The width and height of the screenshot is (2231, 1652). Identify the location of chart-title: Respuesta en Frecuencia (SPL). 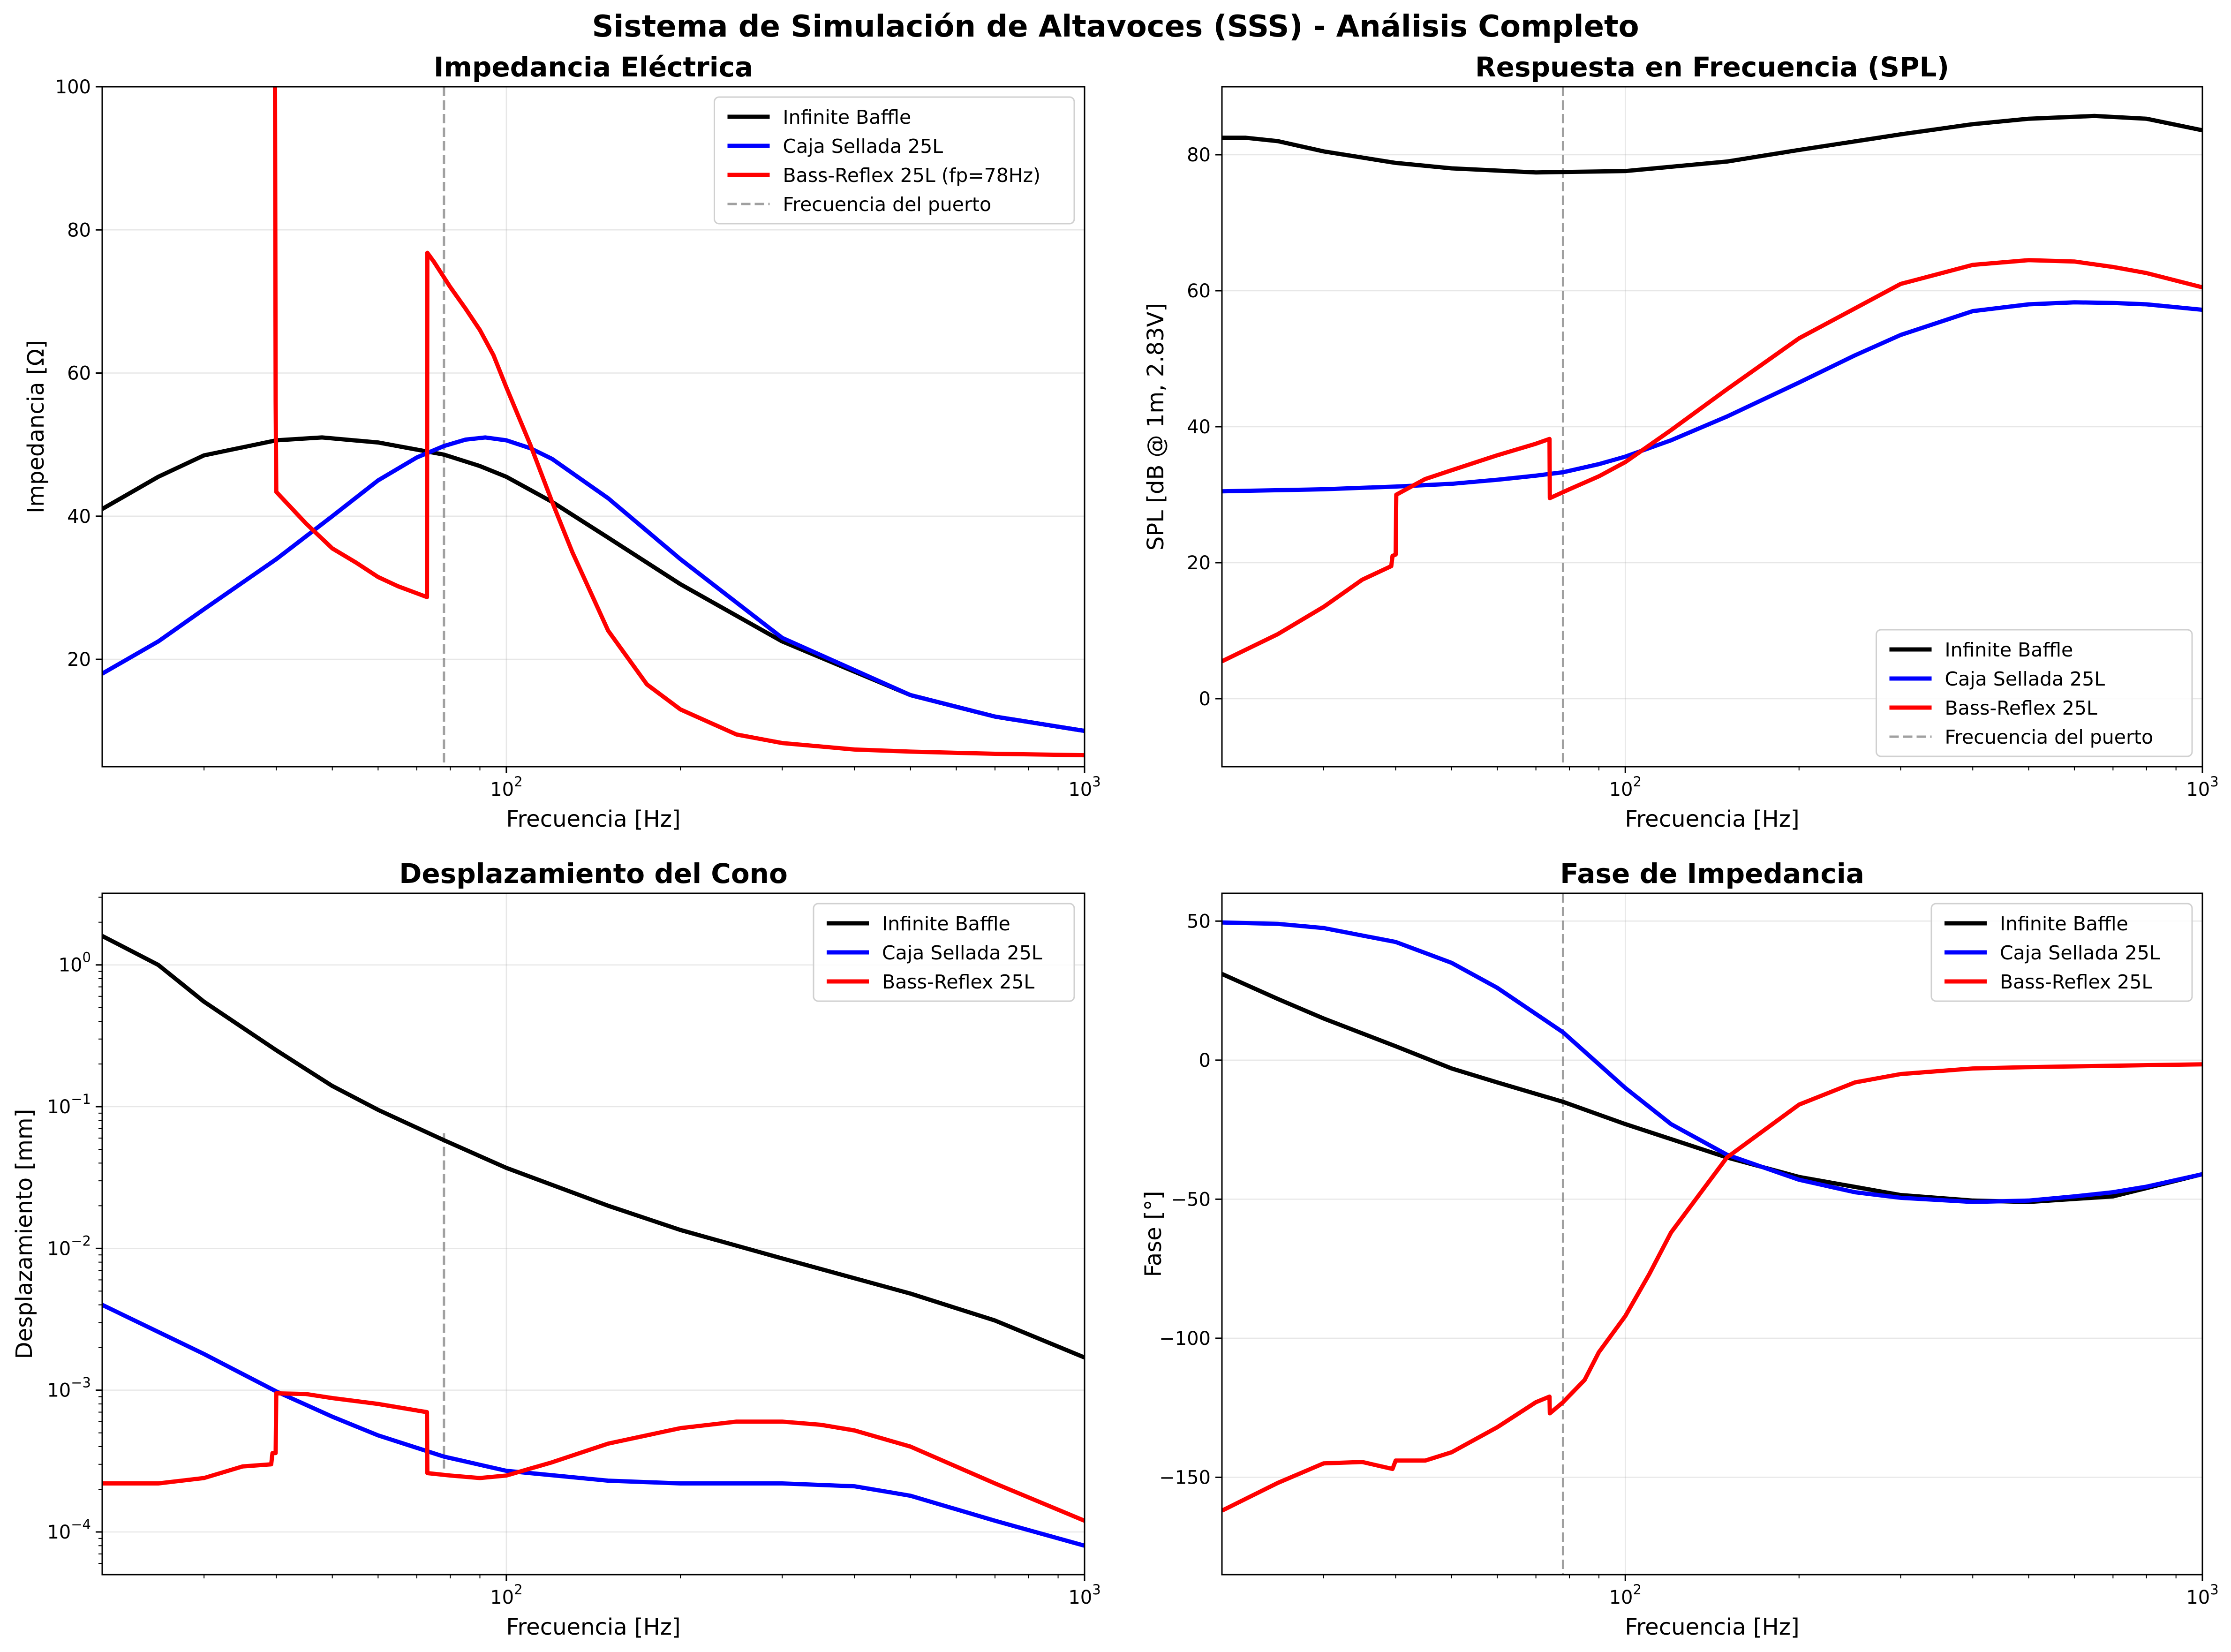
(1712, 67).